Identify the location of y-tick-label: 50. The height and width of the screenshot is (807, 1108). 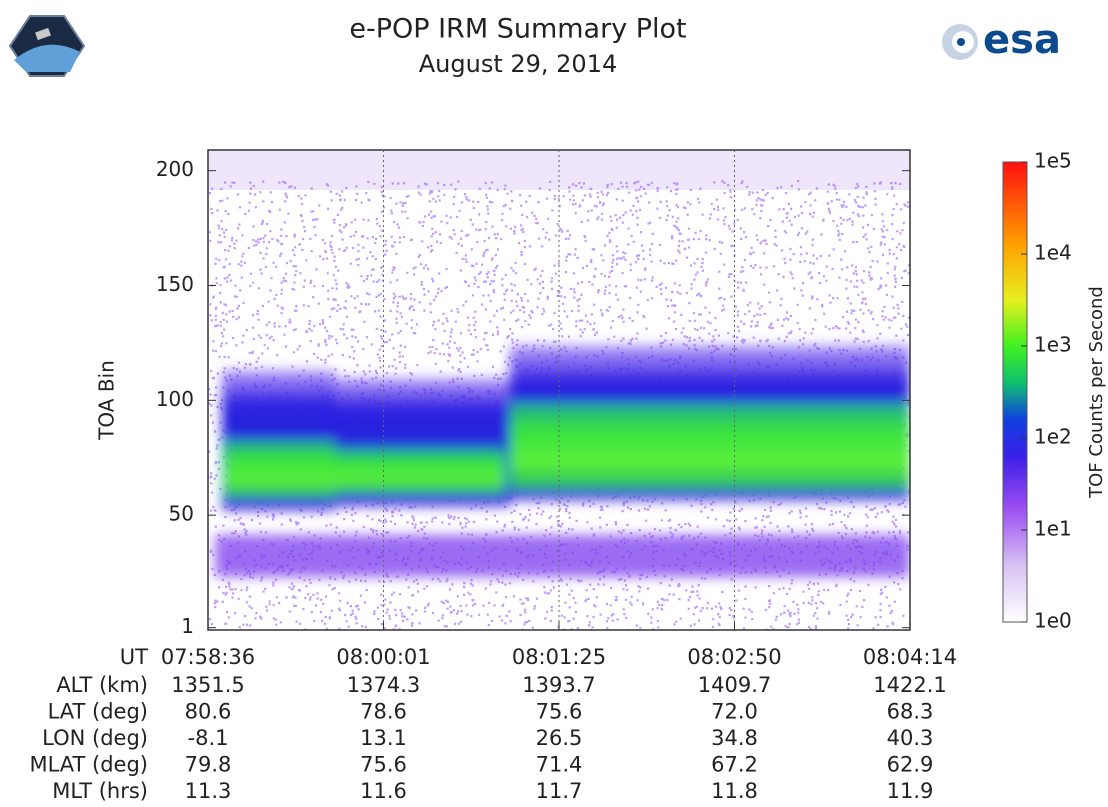
(181, 514).